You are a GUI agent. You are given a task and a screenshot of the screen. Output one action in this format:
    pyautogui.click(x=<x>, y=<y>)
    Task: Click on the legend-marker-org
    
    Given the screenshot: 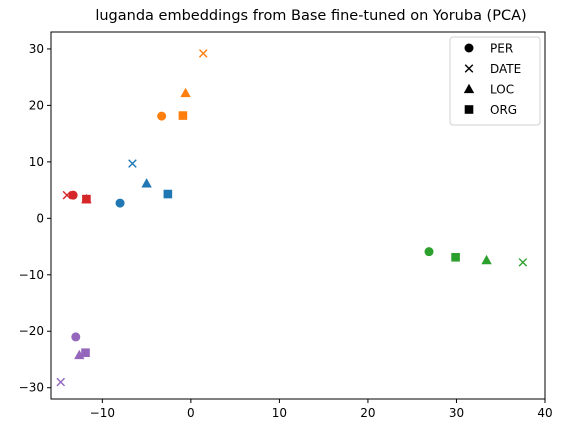 What is the action you would take?
    pyautogui.click(x=469, y=109)
    